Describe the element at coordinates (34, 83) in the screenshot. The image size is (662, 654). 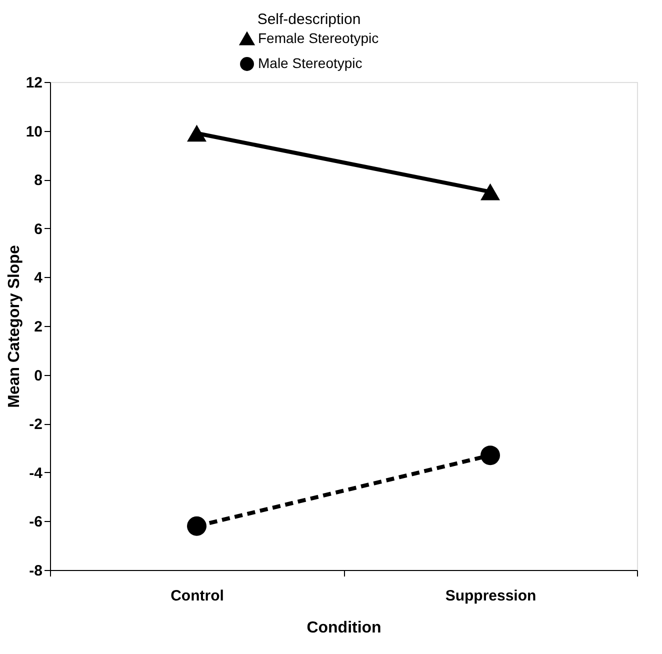
I see `y-tick-label: 12` at that location.